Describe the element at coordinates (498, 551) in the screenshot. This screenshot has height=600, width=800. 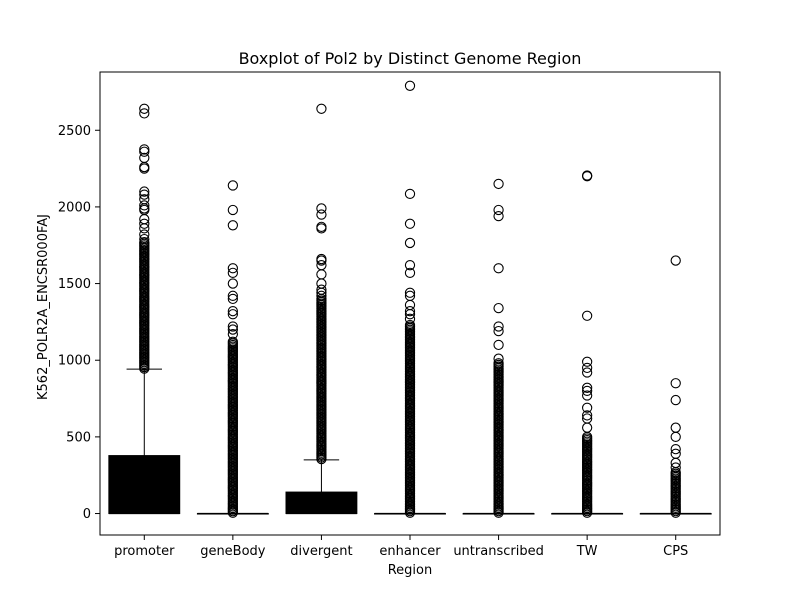
I see `x-tick-label: untranscribed` at that location.